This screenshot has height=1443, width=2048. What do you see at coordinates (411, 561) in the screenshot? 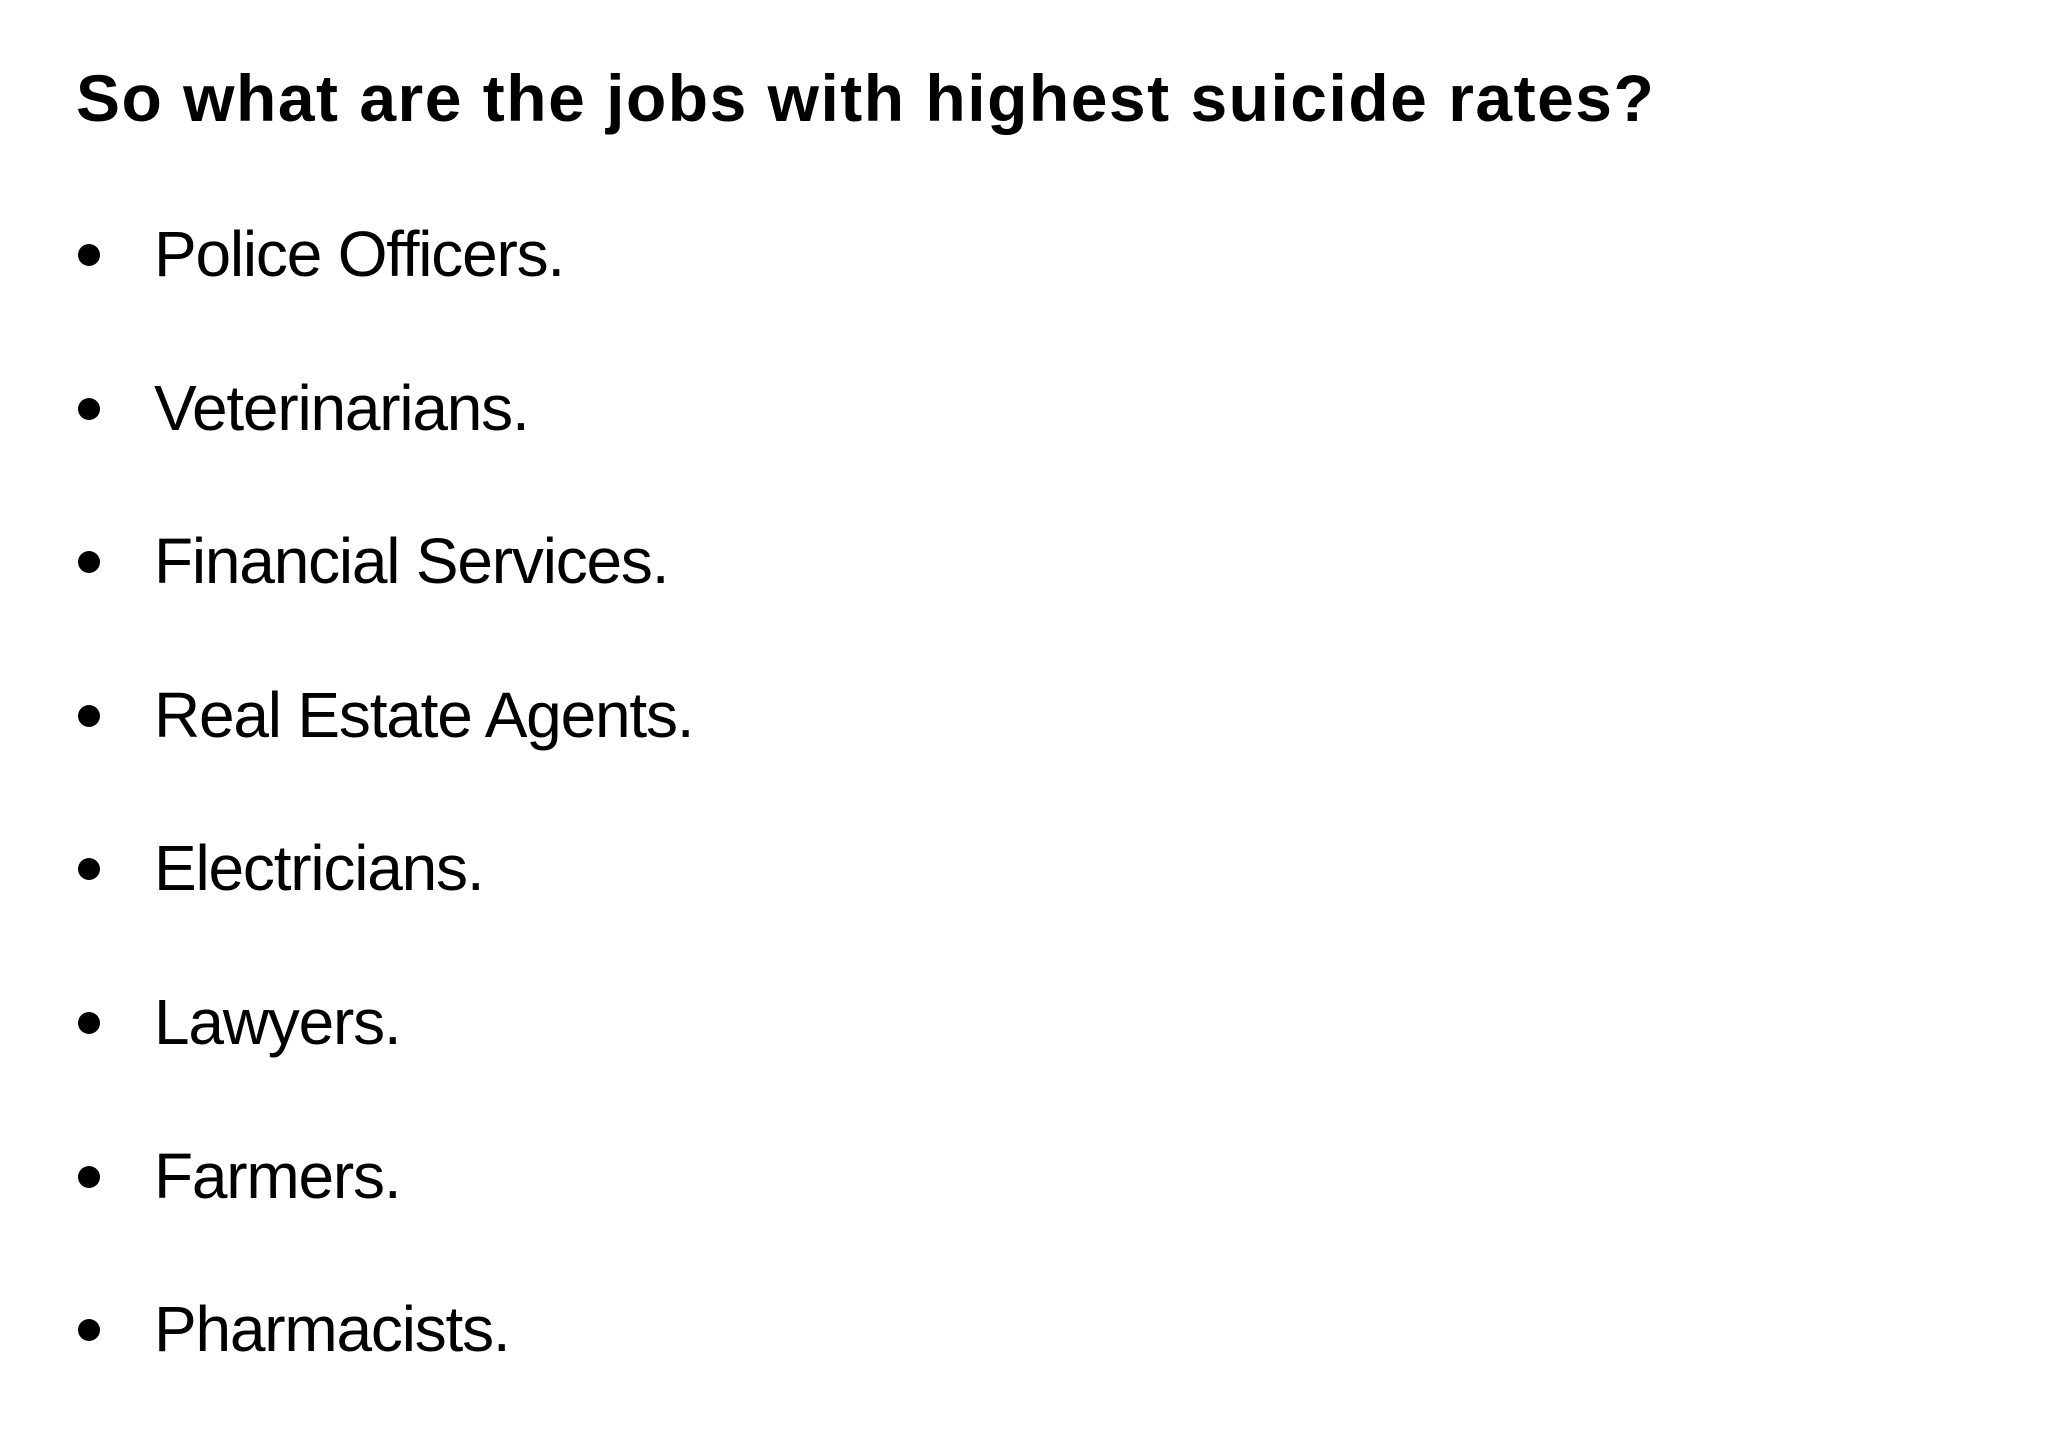
I see `list-item-label: Financial Services.` at bounding box center [411, 561].